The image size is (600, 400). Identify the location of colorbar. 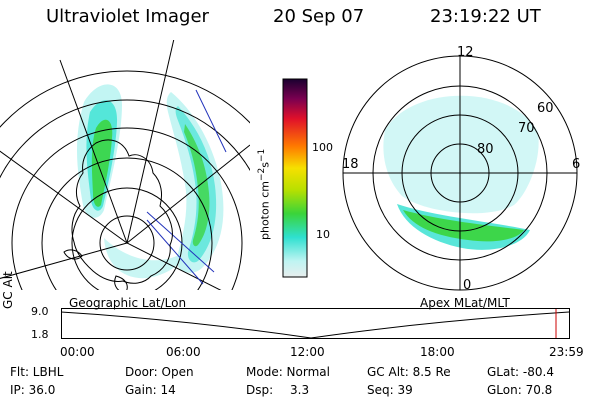
(295, 178).